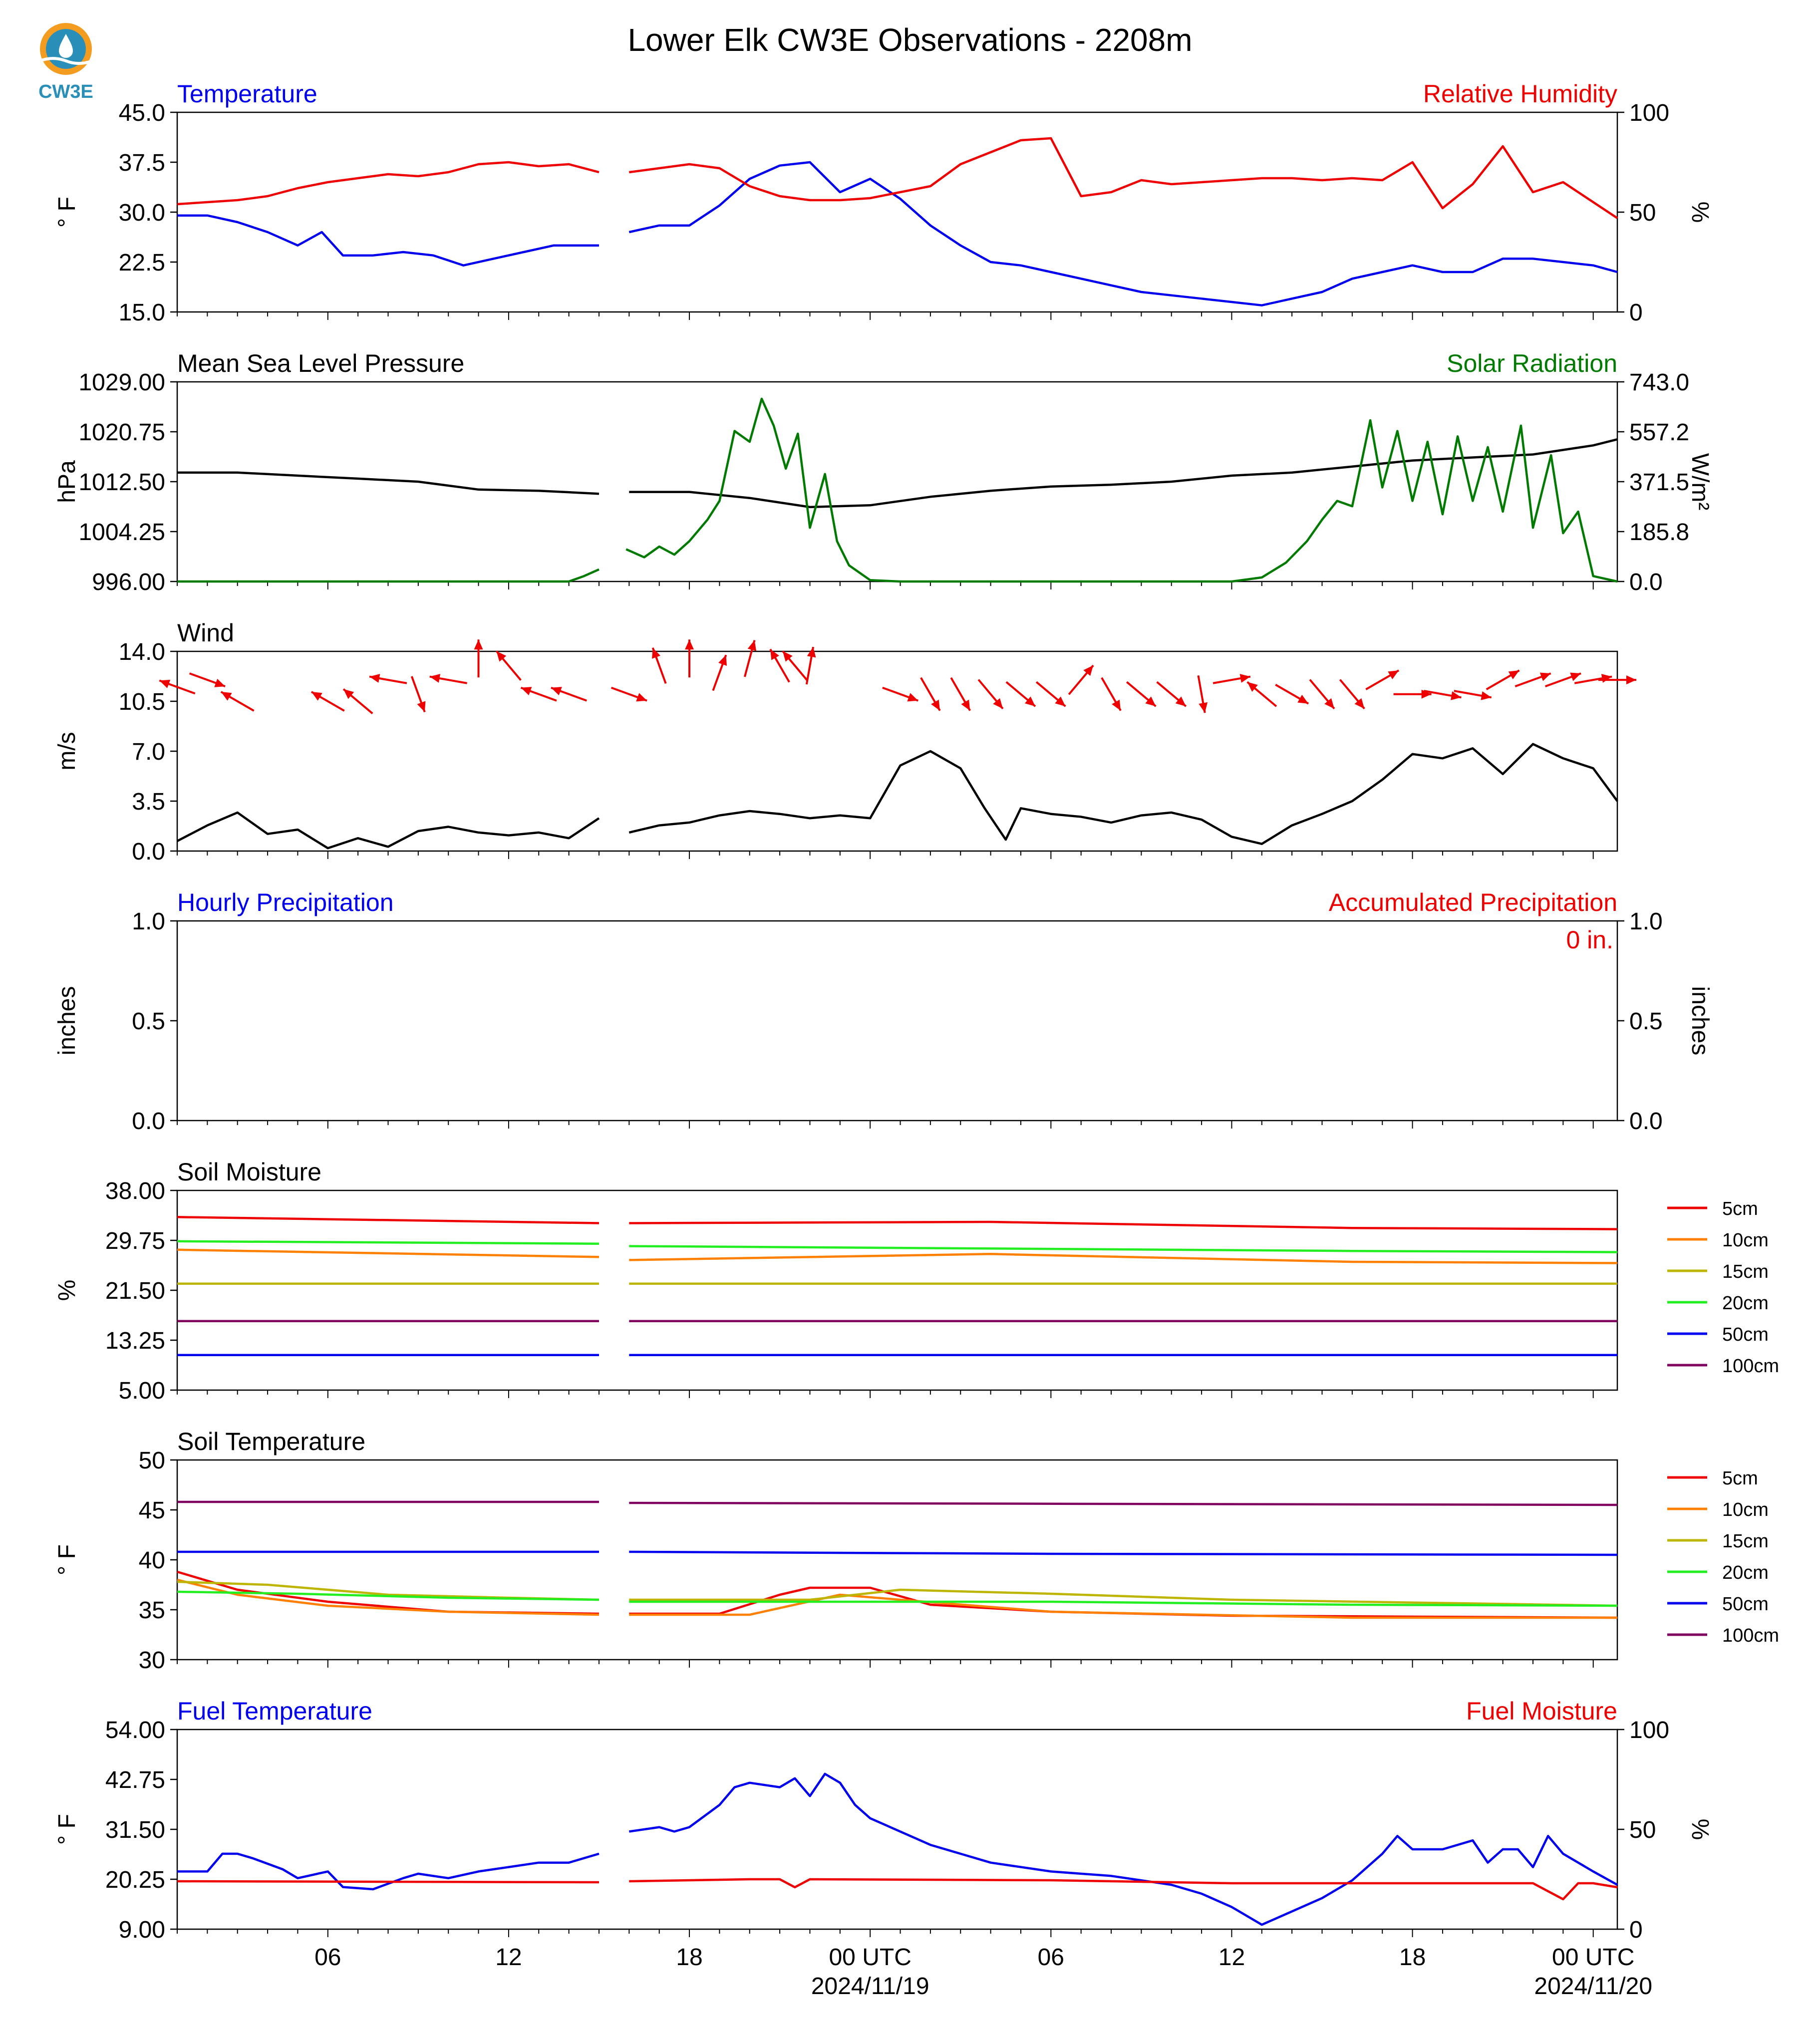 Image resolution: width=1820 pixels, height=2028 pixels. What do you see at coordinates (67, 1021) in the screenshot?
I see `y-axis-label: inches` at bounding box center [67, 1021].